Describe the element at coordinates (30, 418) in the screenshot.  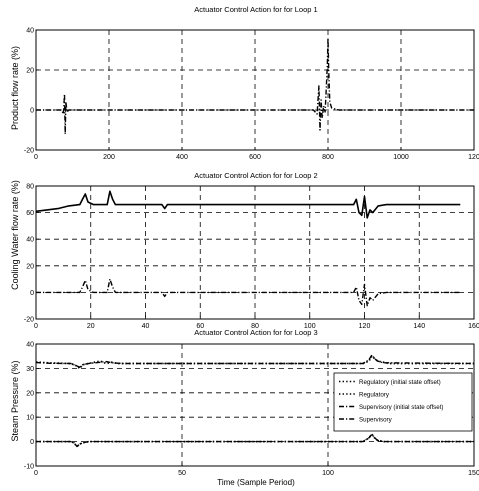
I see `y-tick-label: 10` at that location.